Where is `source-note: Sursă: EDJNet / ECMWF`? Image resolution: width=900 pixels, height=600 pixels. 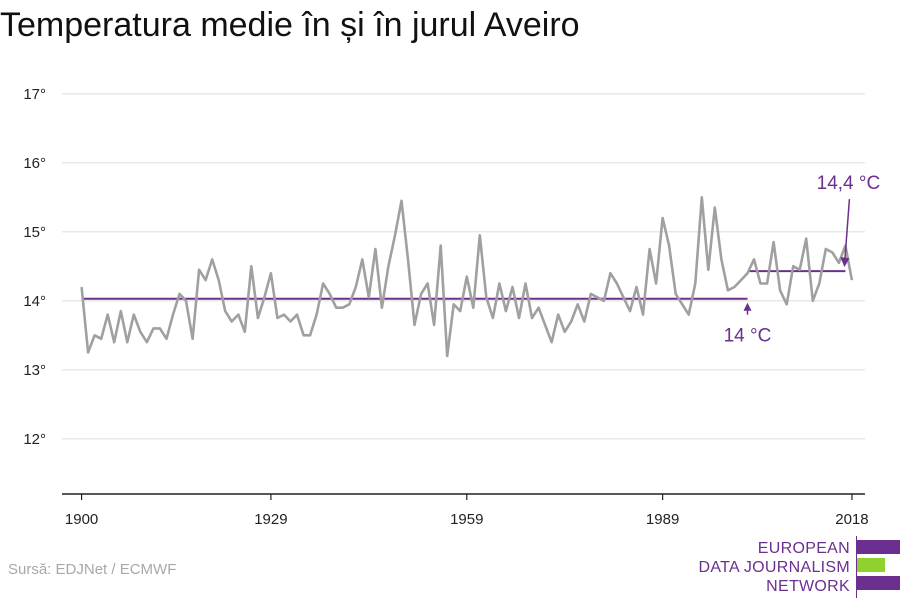 source-note: Sursă: EDJNet / ECMWF is located at coordinates (92, 569).